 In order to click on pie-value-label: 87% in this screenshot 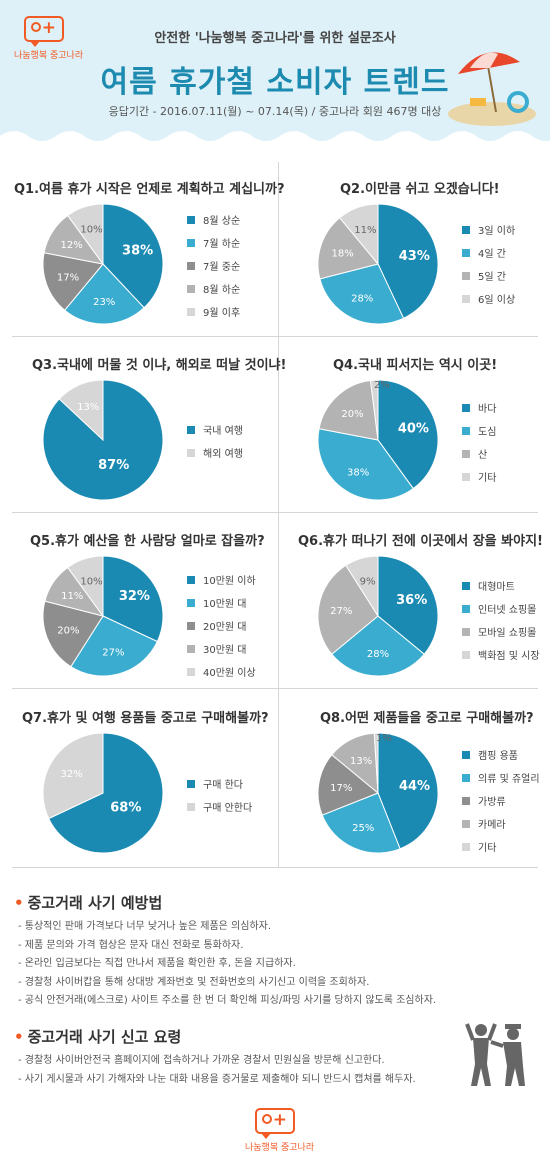, I will do `click(113, 465)`.